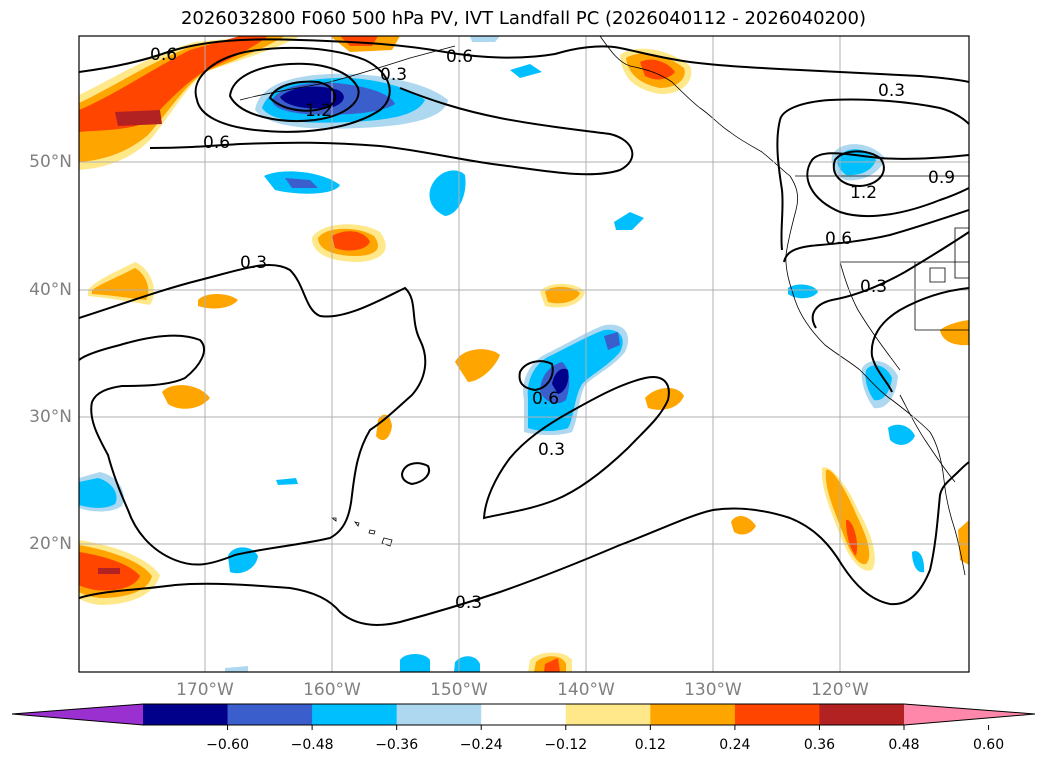 The image size is (1047, 765). I want to click on lon-label: 130°W, so click(713, 690).